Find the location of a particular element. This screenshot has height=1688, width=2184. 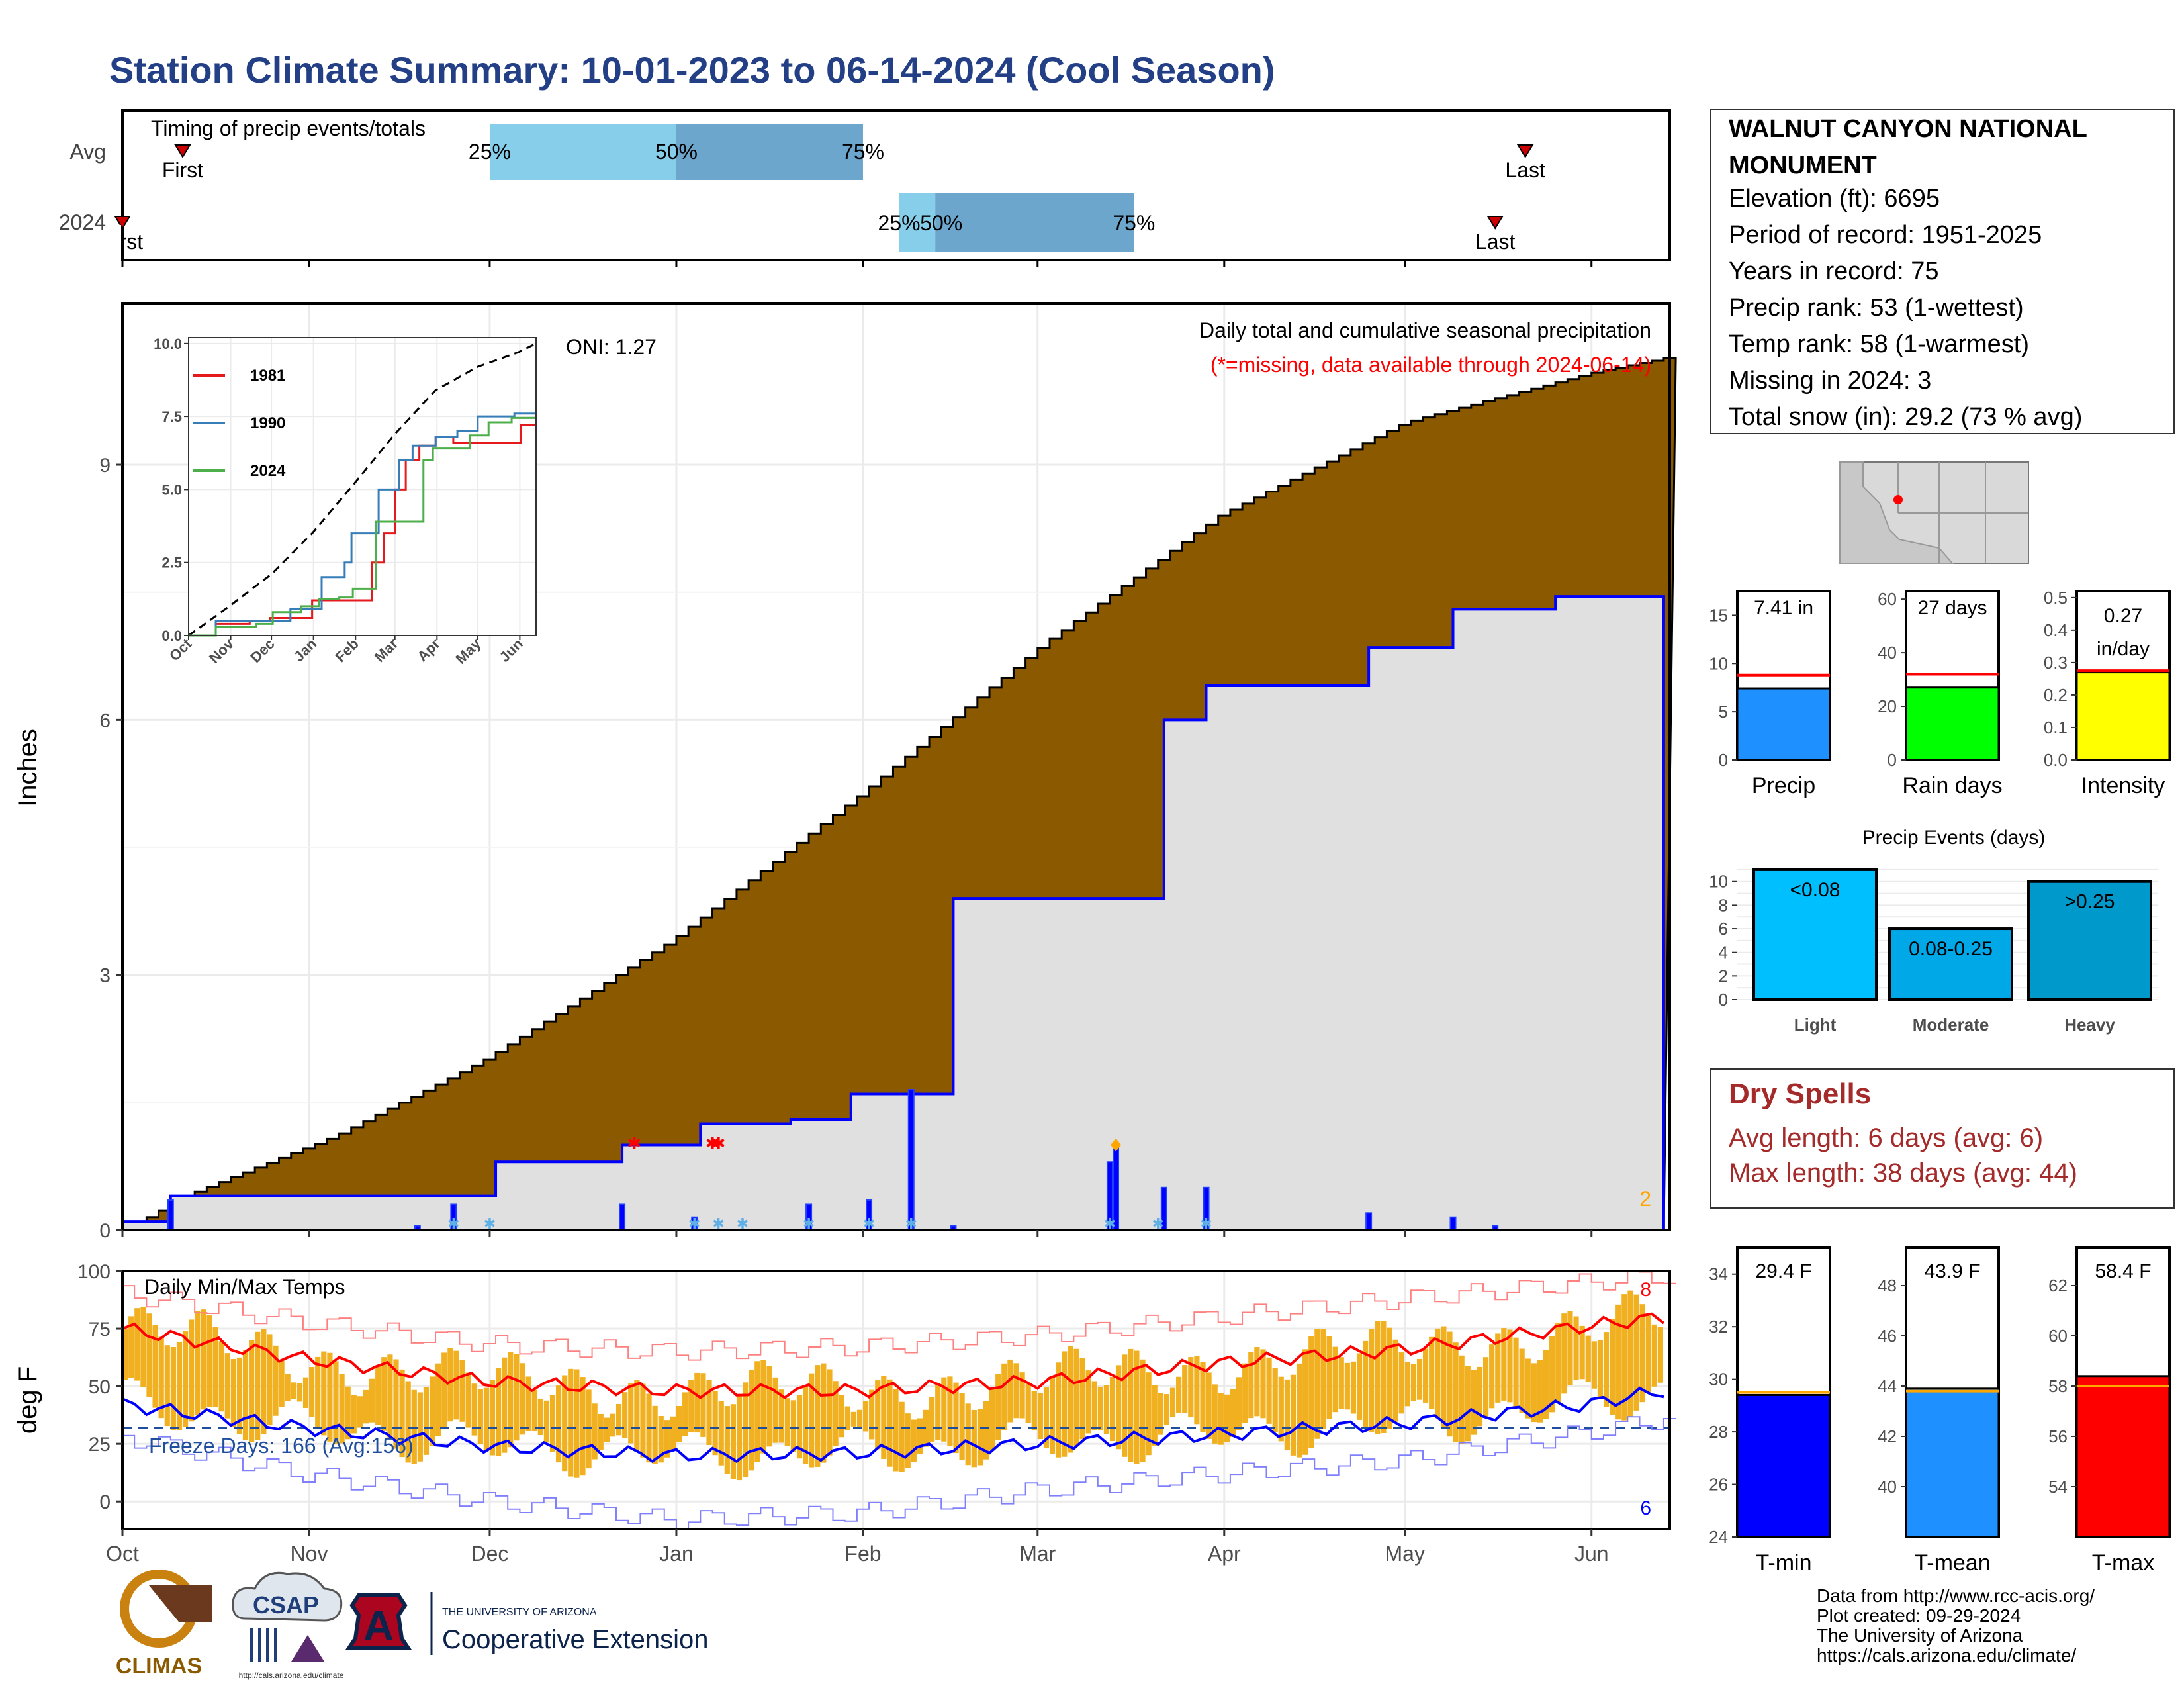

month-label: May is located at coordinates (1405, 1554).